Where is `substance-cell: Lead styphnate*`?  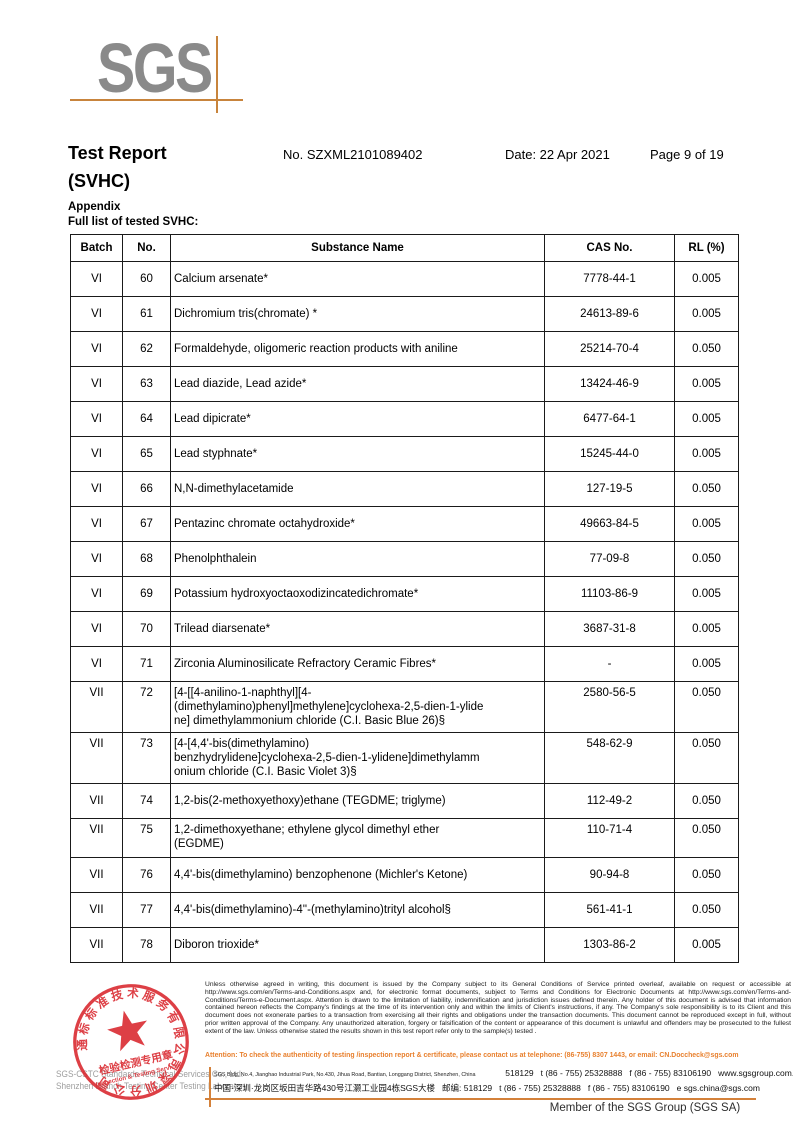 substance-cell: Lead styphnate* is located at coordinates (357, 454).